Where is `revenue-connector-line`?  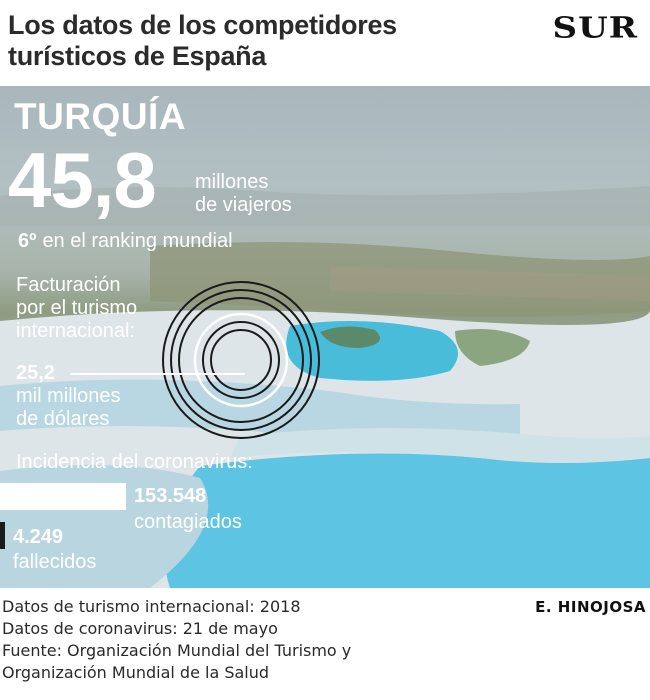
revenue-connector-line is located at coordinates (157, 374).